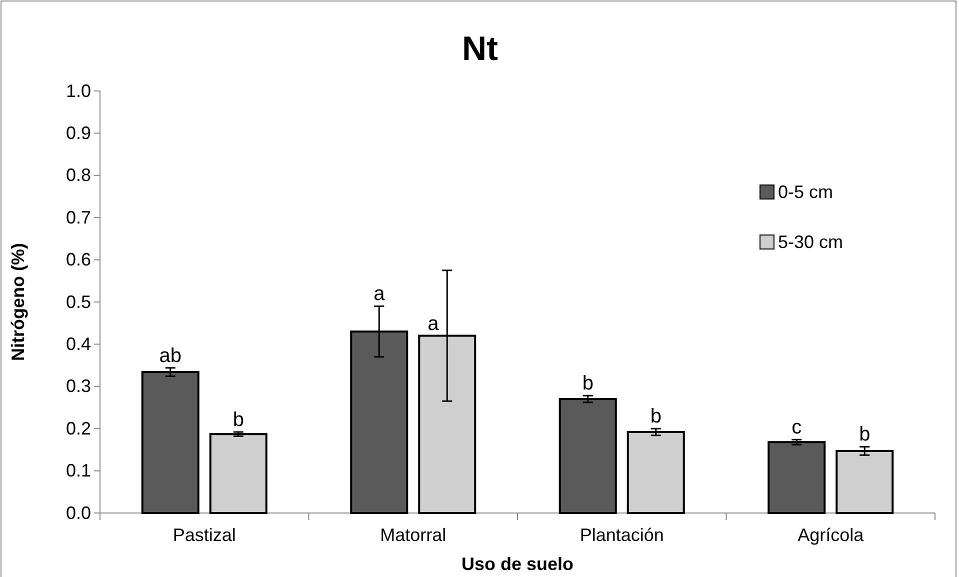 This screenshot has width=959, height=577. Describe the element at coordinates (806, 192) in the screenshot. I see `legend-label: 0-5 cm` at that location.